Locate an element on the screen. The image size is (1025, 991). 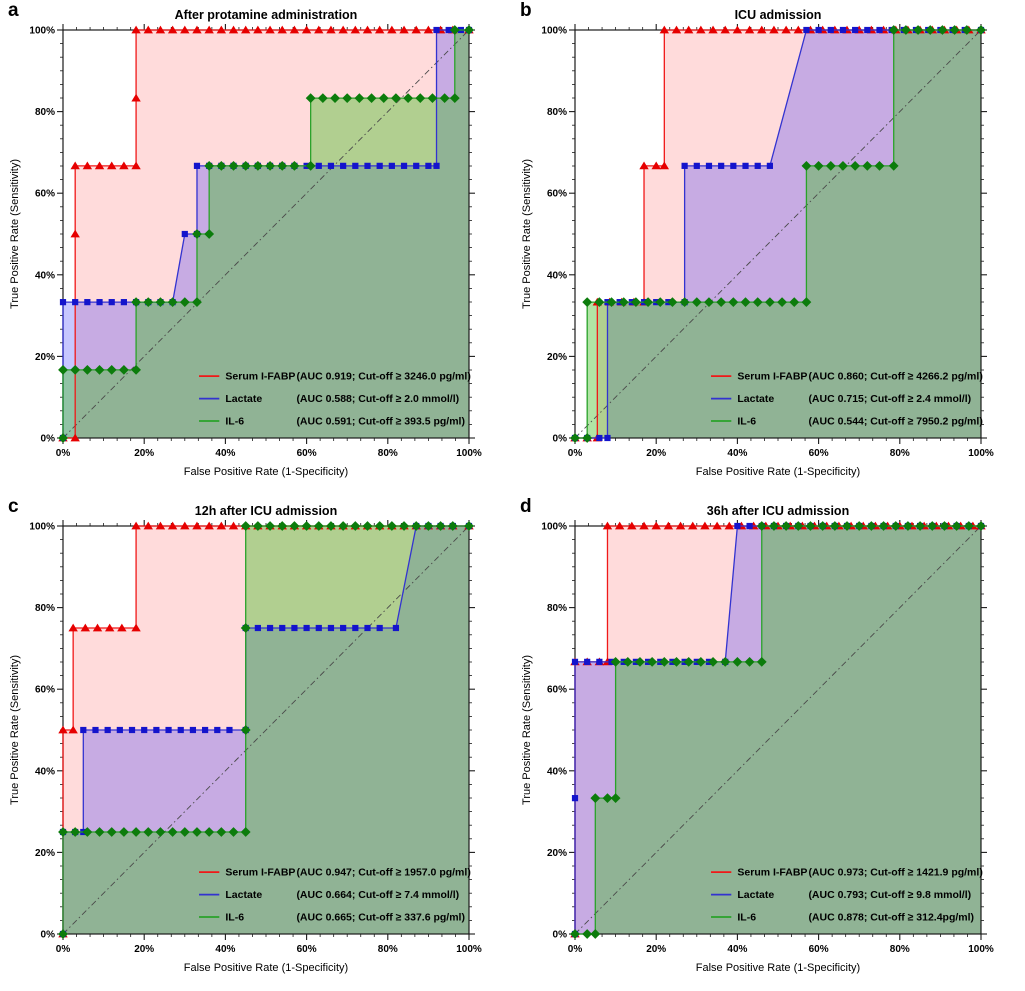
legend-detail-lactate: (AUC 0.715; Cut-off ≥ 2.4 mmol/l) is located at coordinates (889, 399).